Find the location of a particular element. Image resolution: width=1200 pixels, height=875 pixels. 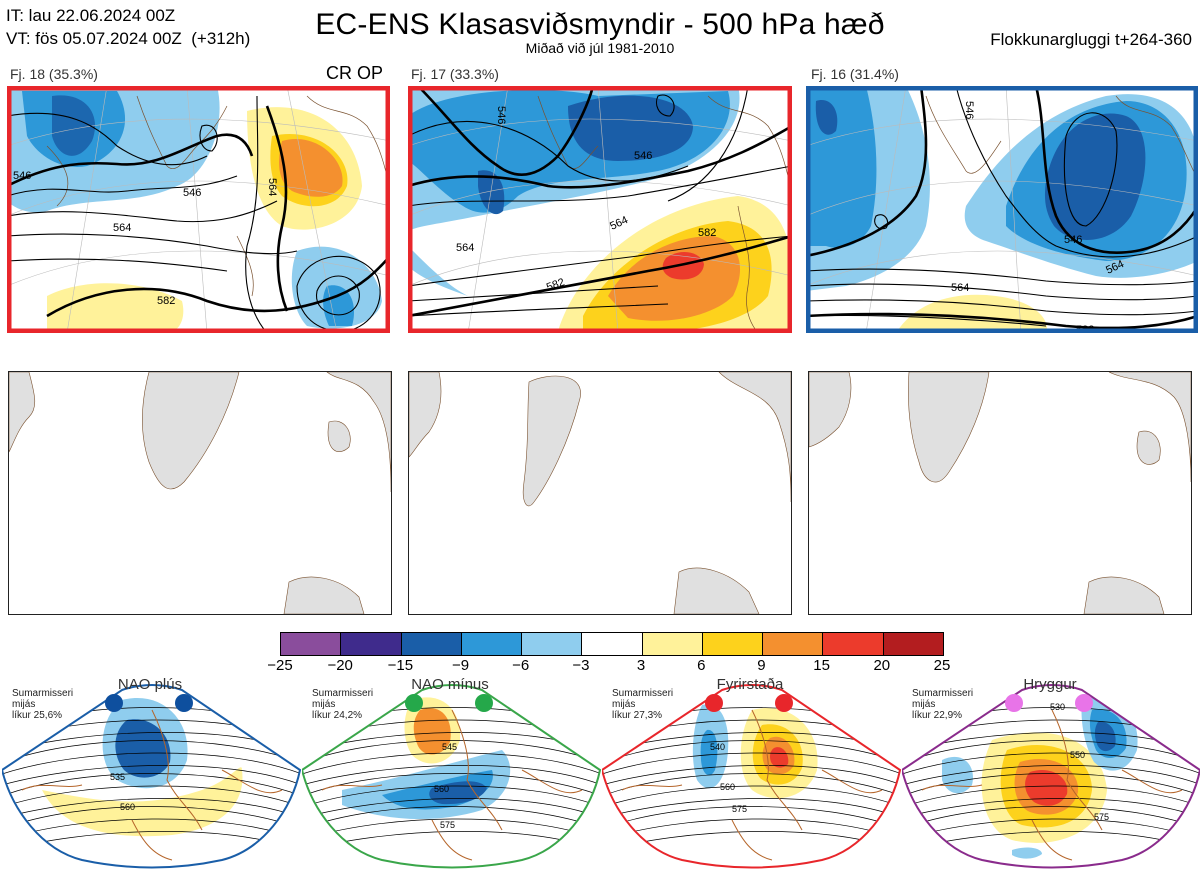

regime-title: Fyrirstaða is located at coordinates (750, 684).